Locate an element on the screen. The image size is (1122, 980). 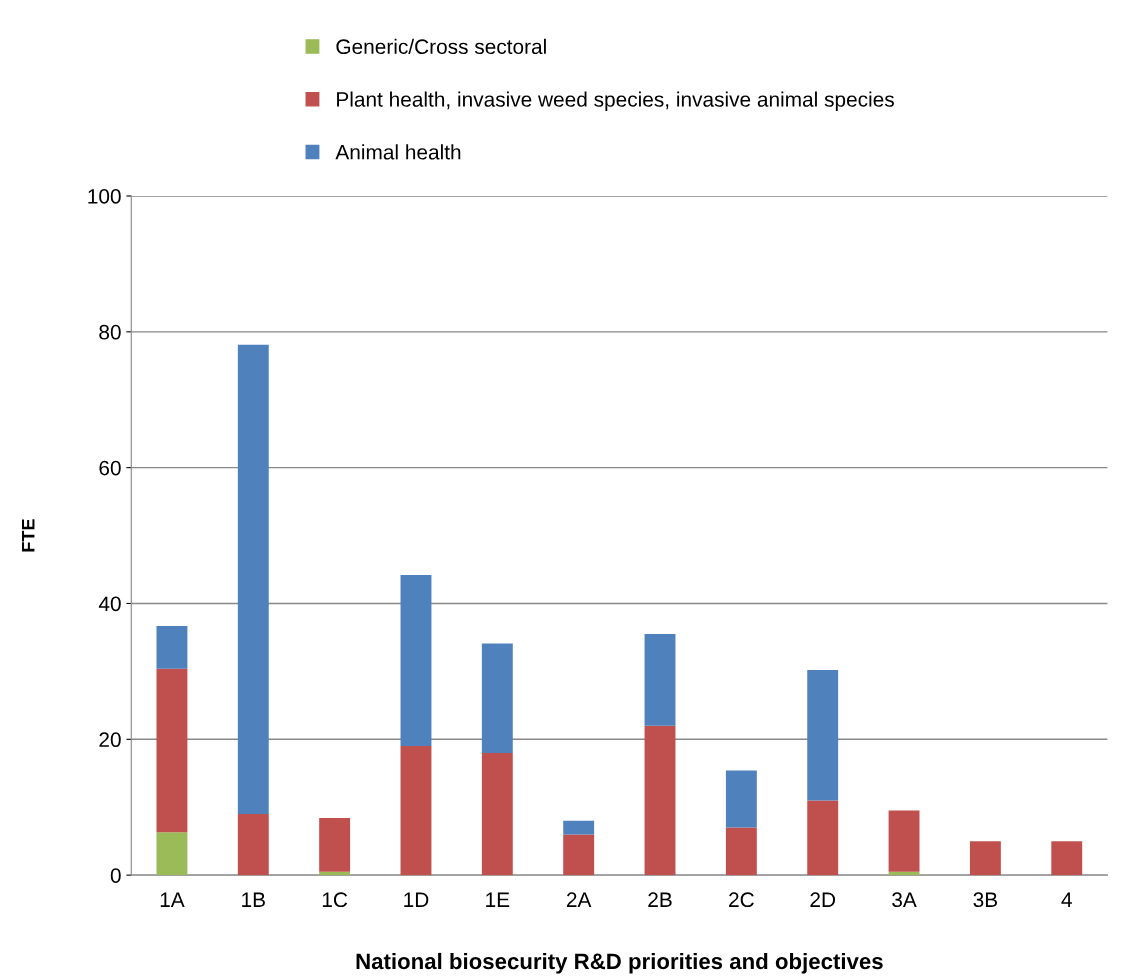
legend-label: Plant health, invasive weed species, invasive animal species is located at coordinates (615, 101).